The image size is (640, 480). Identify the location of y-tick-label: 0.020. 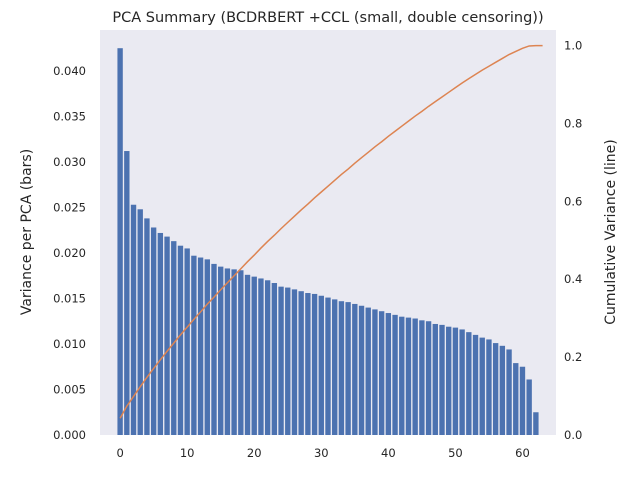
(69, 253).